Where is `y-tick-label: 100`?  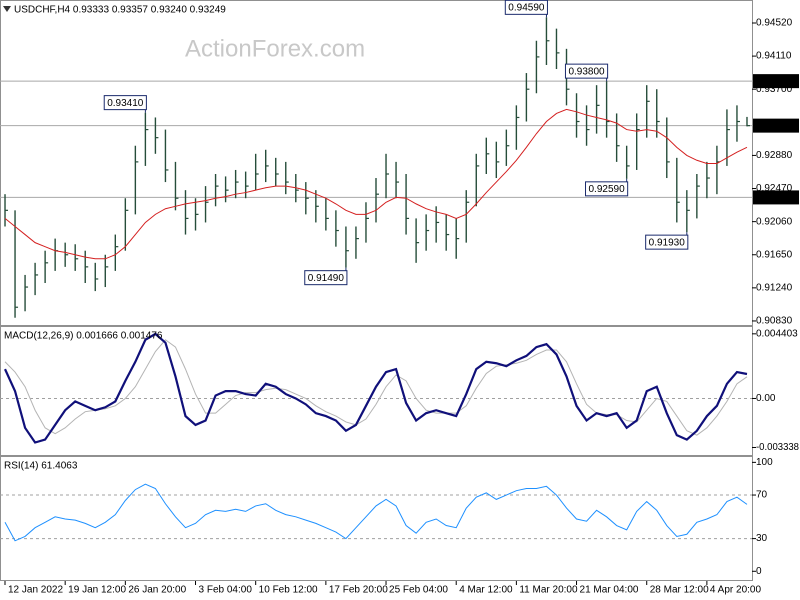 y-tick-label: 100 is located at coordinates (764, 462).